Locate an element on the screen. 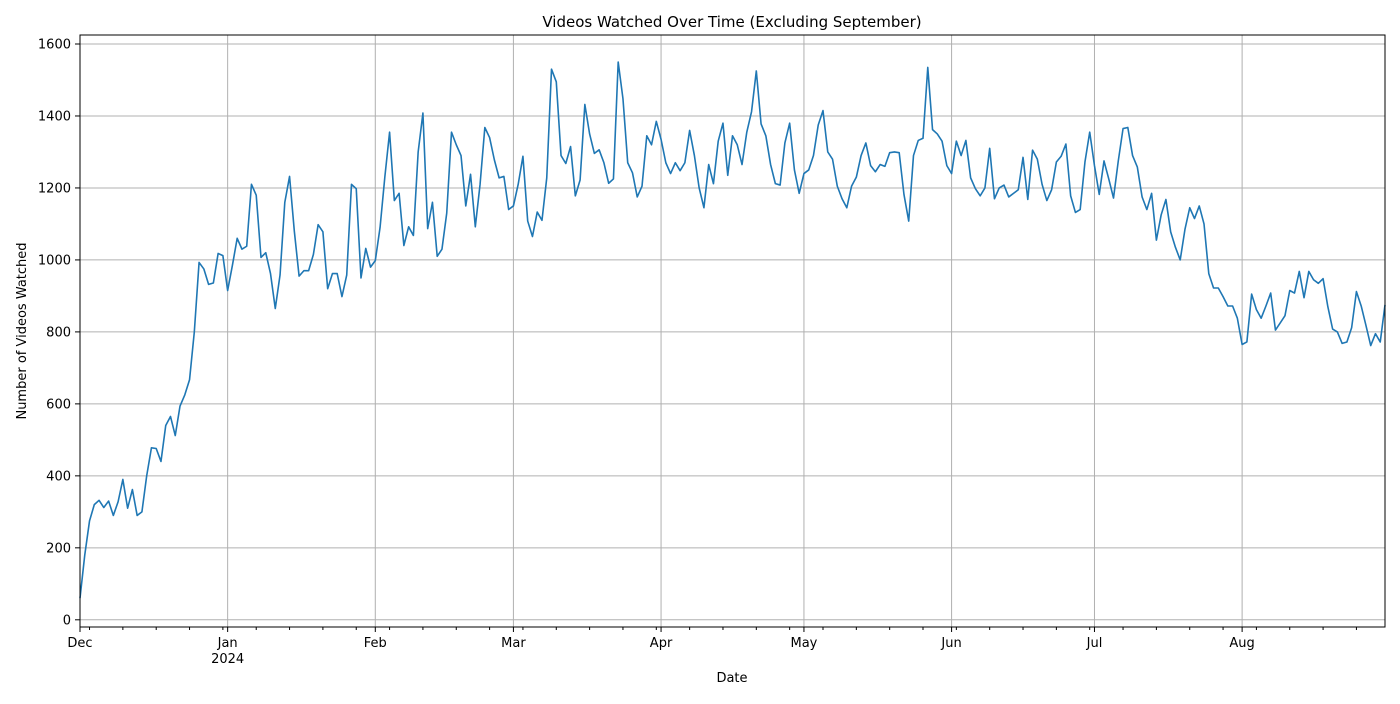  x-tick-label: Feb is located at coordinates (375, 643).